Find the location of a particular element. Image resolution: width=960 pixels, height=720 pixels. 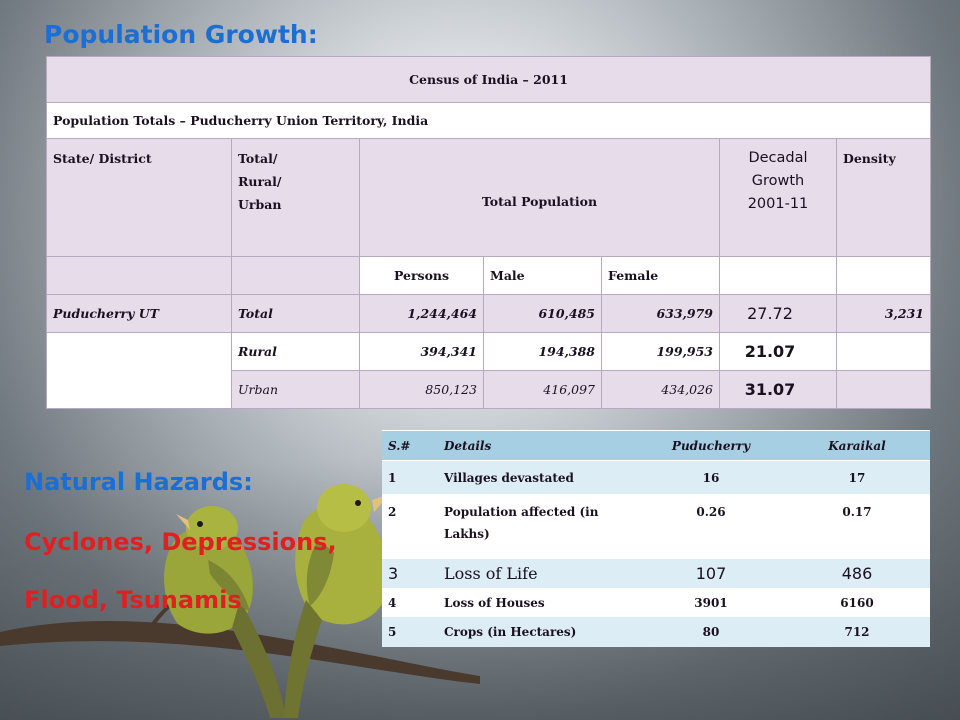

canary-middle is located at coordinates (337, 601).